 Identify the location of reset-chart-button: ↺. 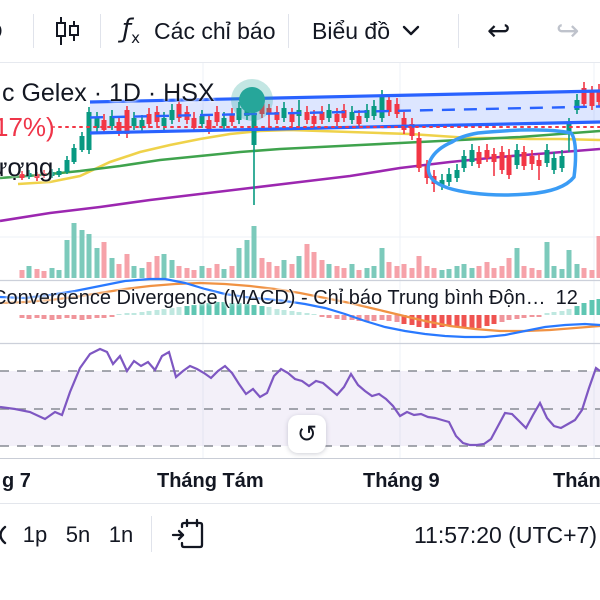
(307, 434).